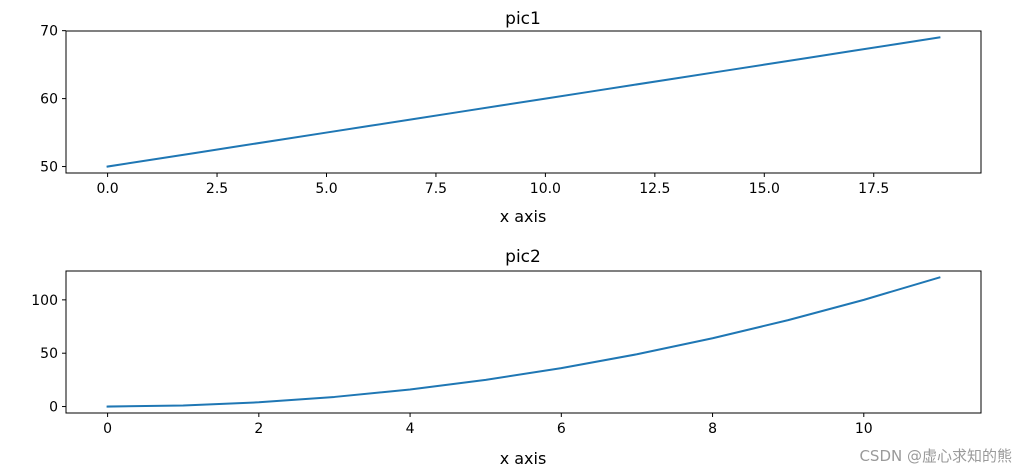  I want to click on chart-title: pic2, so click(523, 257).